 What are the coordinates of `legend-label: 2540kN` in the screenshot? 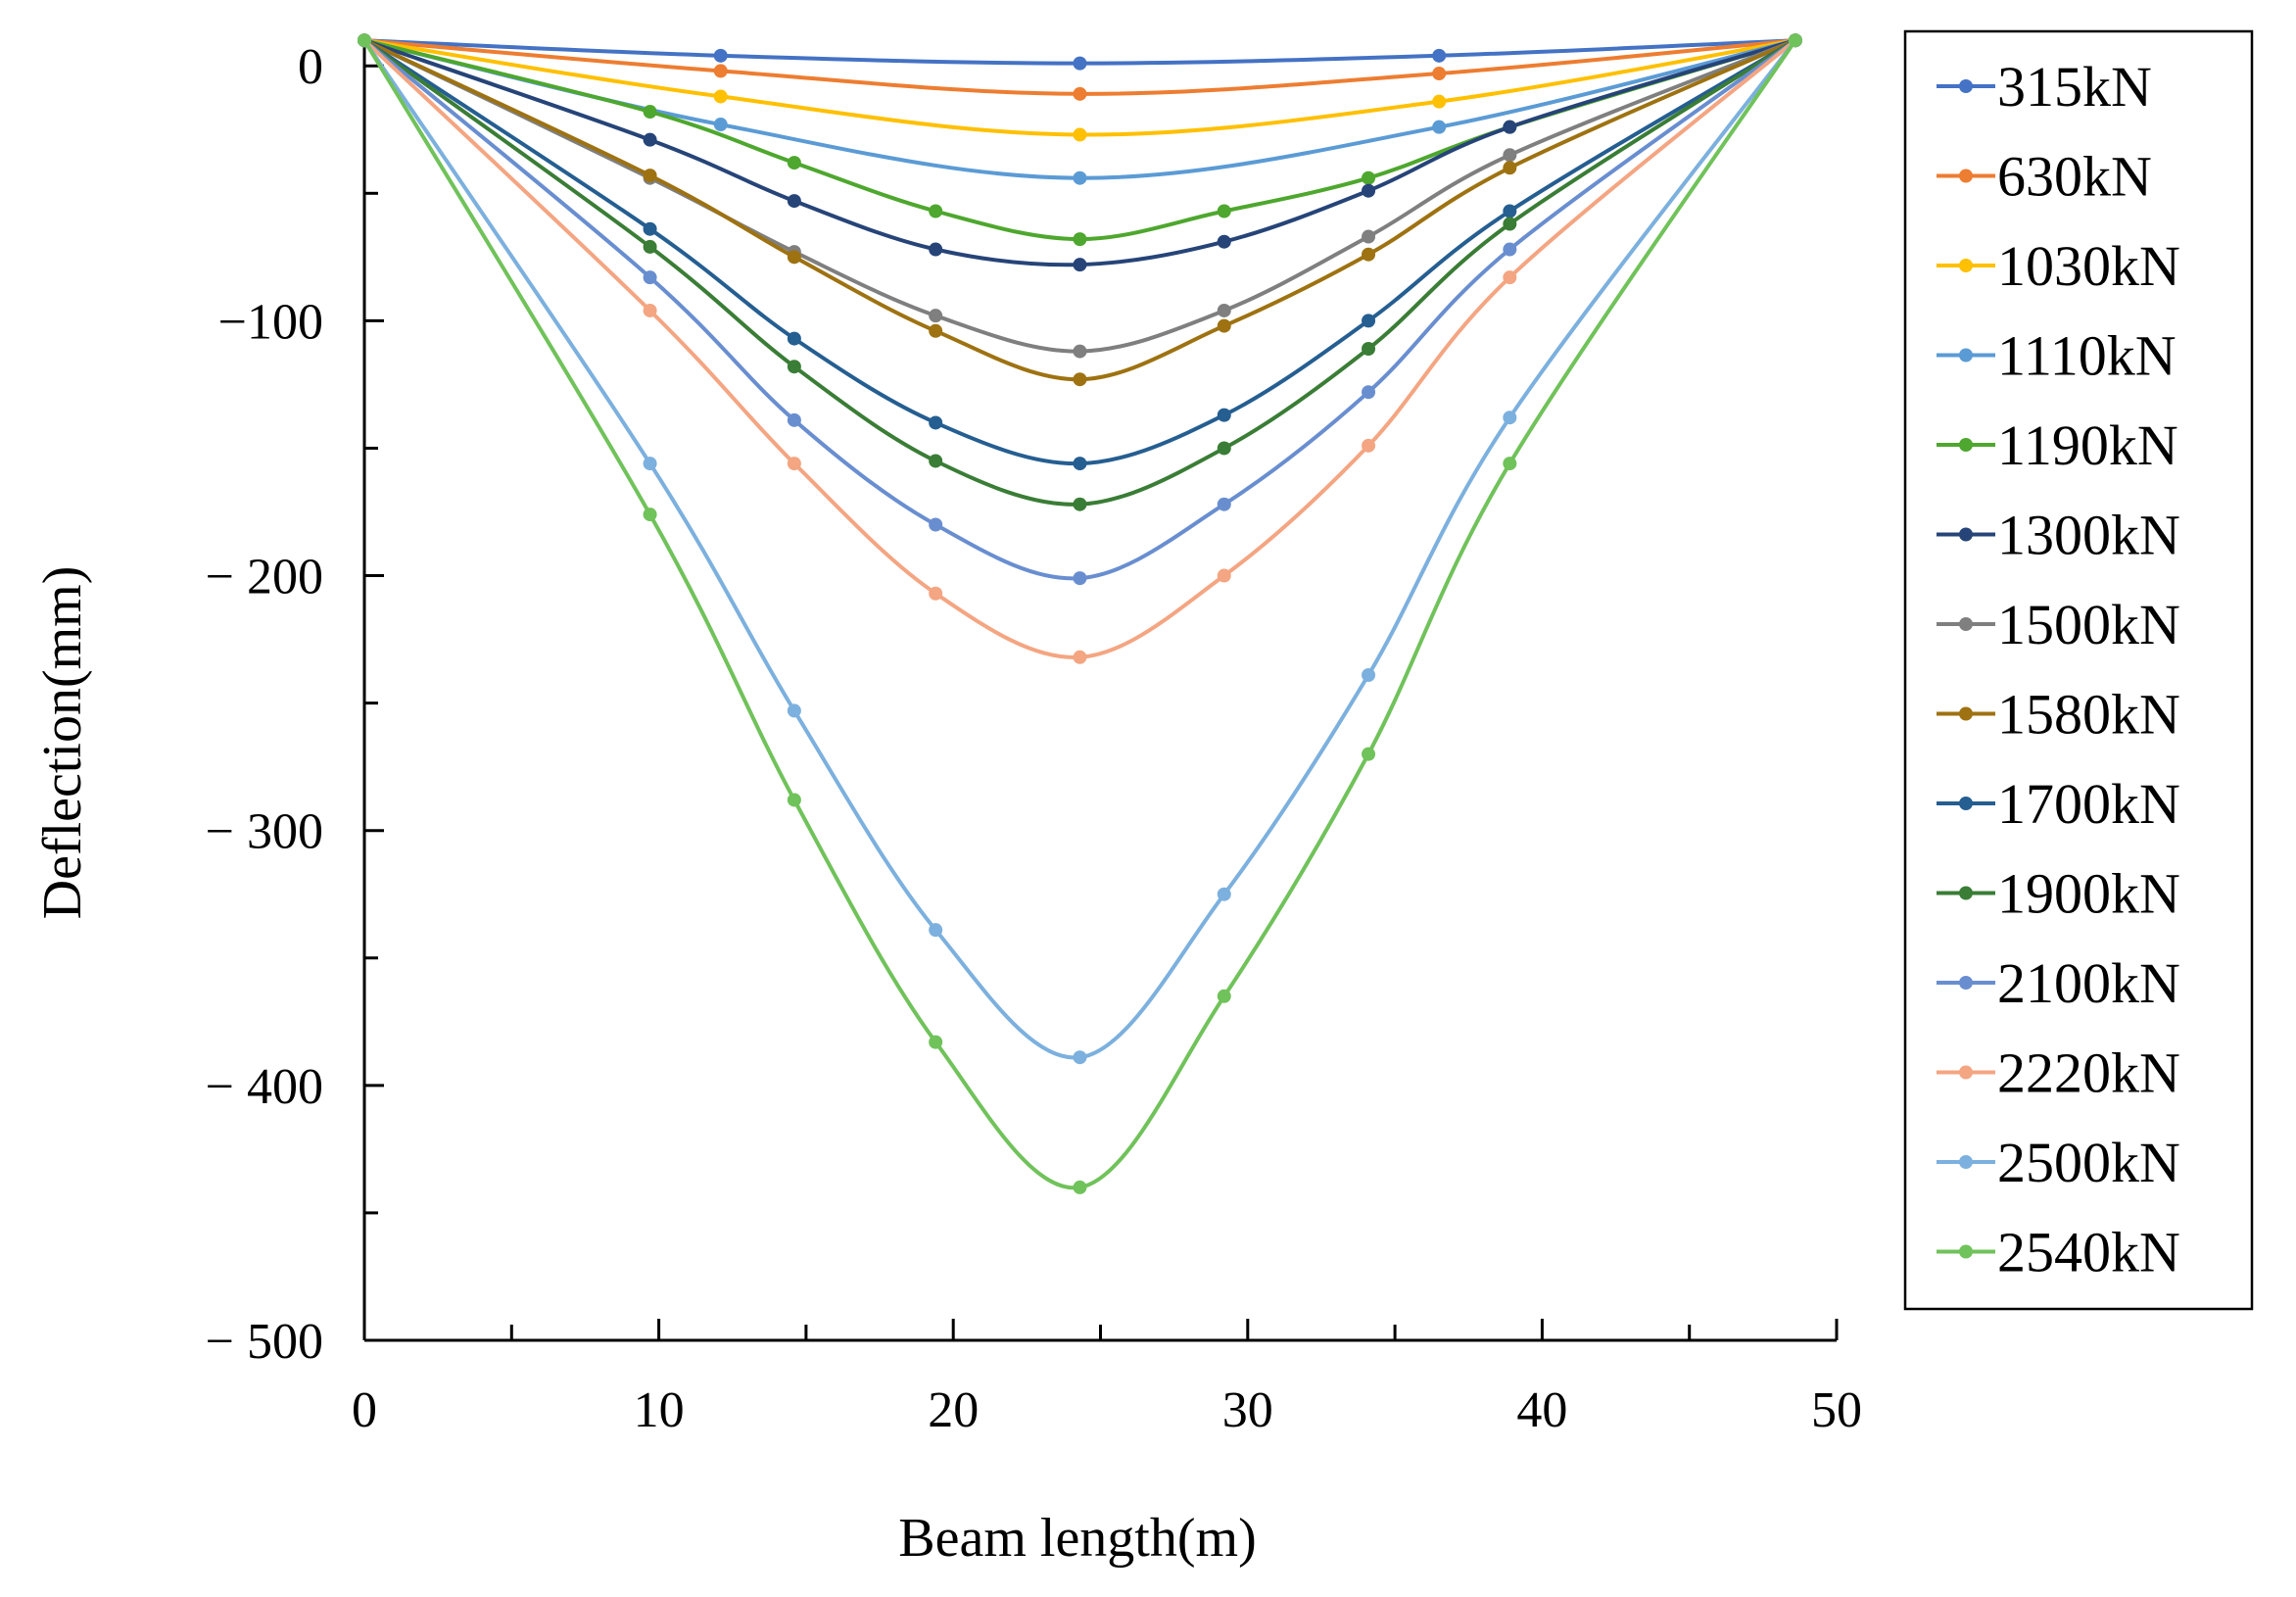 It's located at (2088, 1252).